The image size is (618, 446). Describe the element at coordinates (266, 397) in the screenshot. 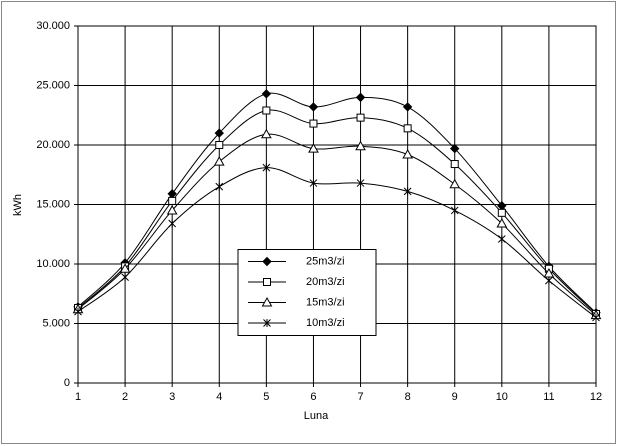

I see `x-tick-label: 5` at that location.